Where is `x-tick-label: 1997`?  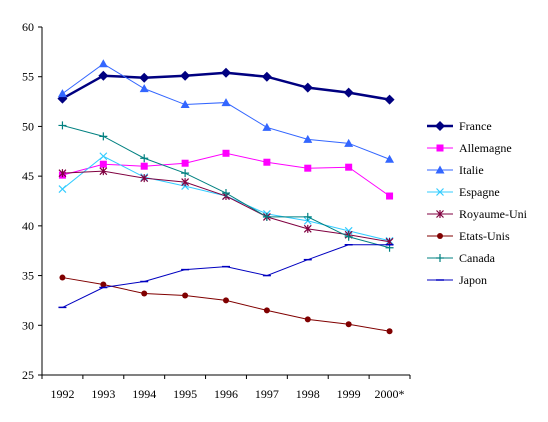 x-tick-label: 1997 is located at coordinates (267, 394).